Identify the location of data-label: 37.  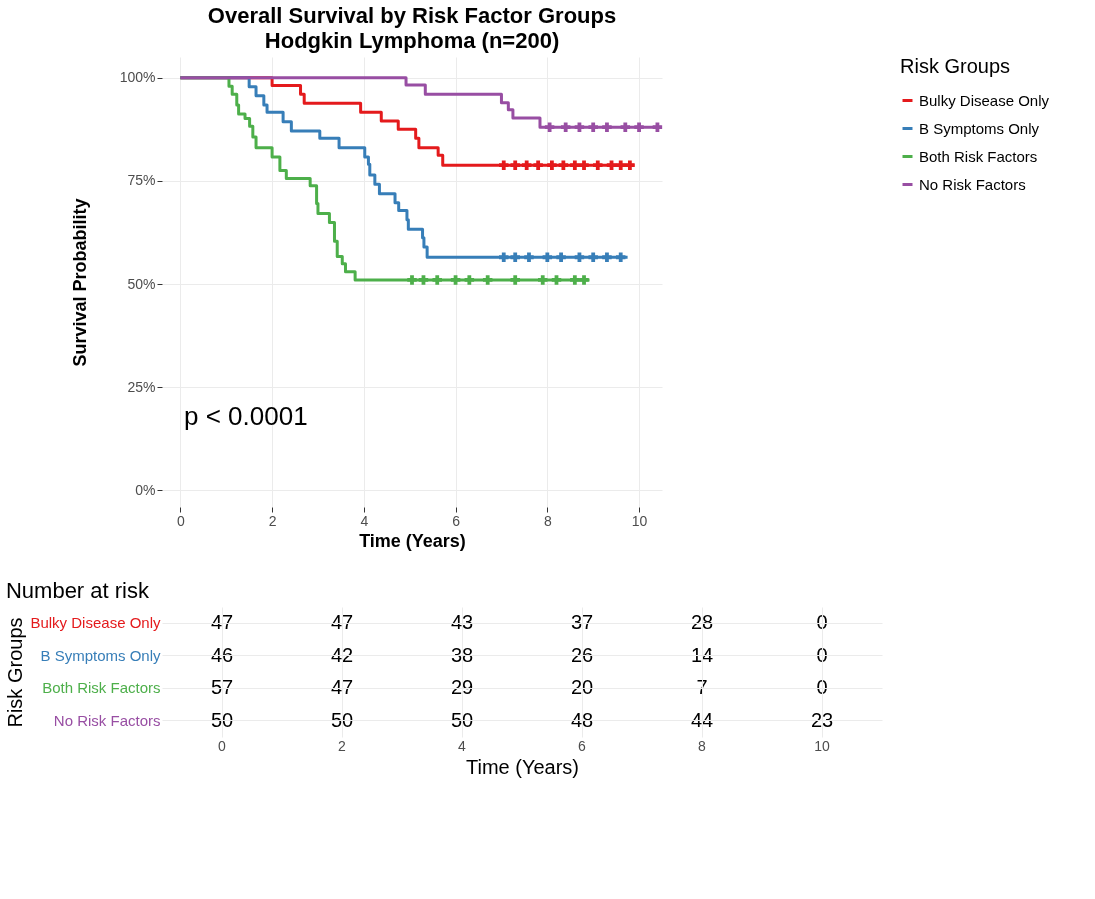
(582, 622).